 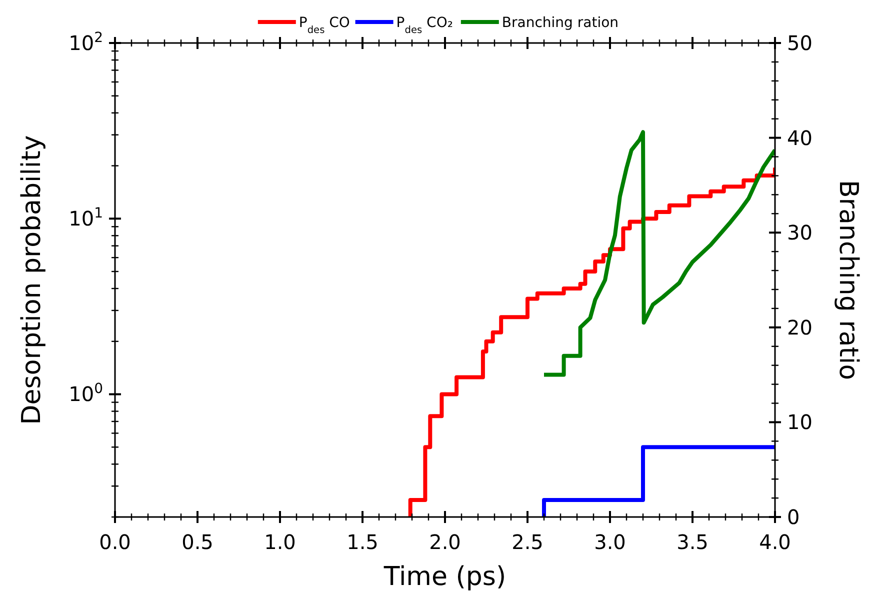 What do you see at coordinates (610, 542) in the screenshot?
I see `x-tick-label: 3.0` at bounding box center [610, 542].